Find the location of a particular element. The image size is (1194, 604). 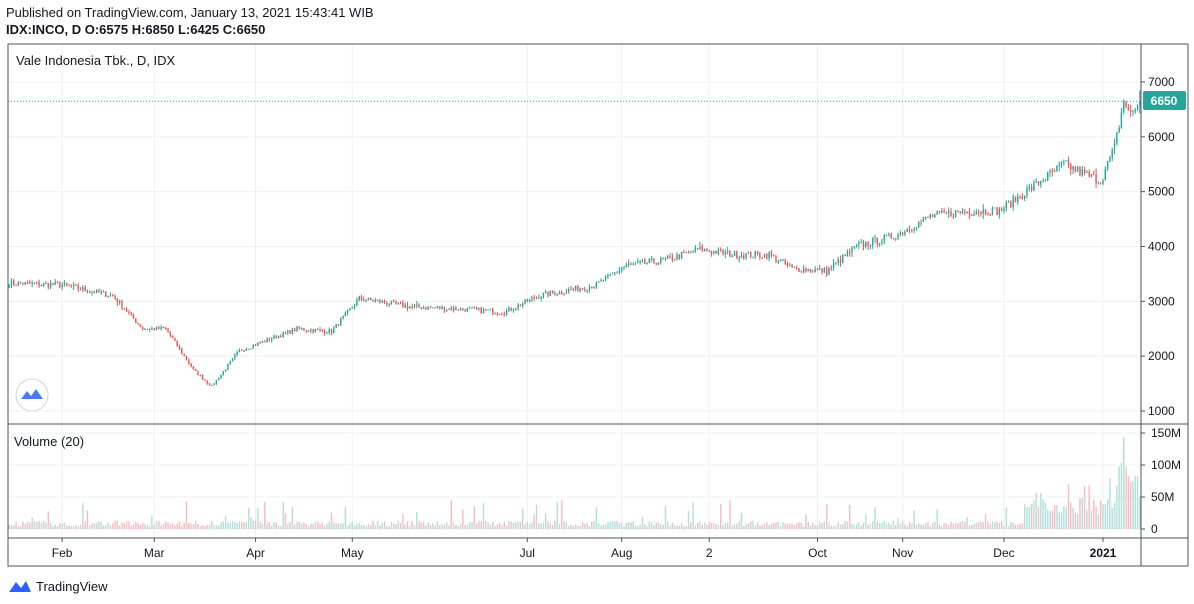

tradingview-badge-icon is located at coordinates (32, 395).